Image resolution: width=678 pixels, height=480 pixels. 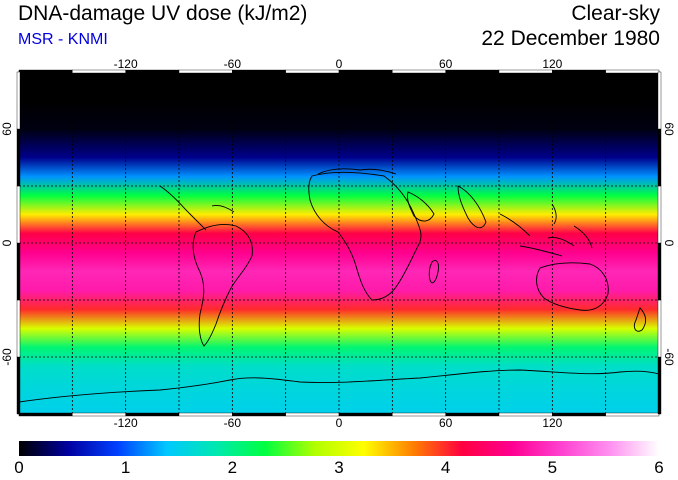 What do you see at coordinates (19, 467) in the screenshot?
I see `colorbar-tick-label: 0` at bounding box center [19, 467].